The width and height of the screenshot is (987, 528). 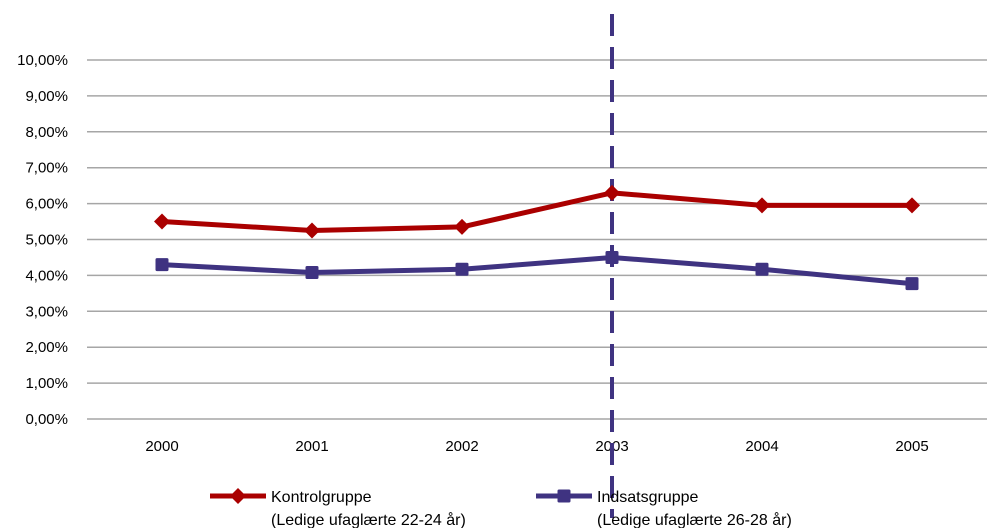 I want to click on y-tick-label: 8,00%, so click(x=46, y=132).